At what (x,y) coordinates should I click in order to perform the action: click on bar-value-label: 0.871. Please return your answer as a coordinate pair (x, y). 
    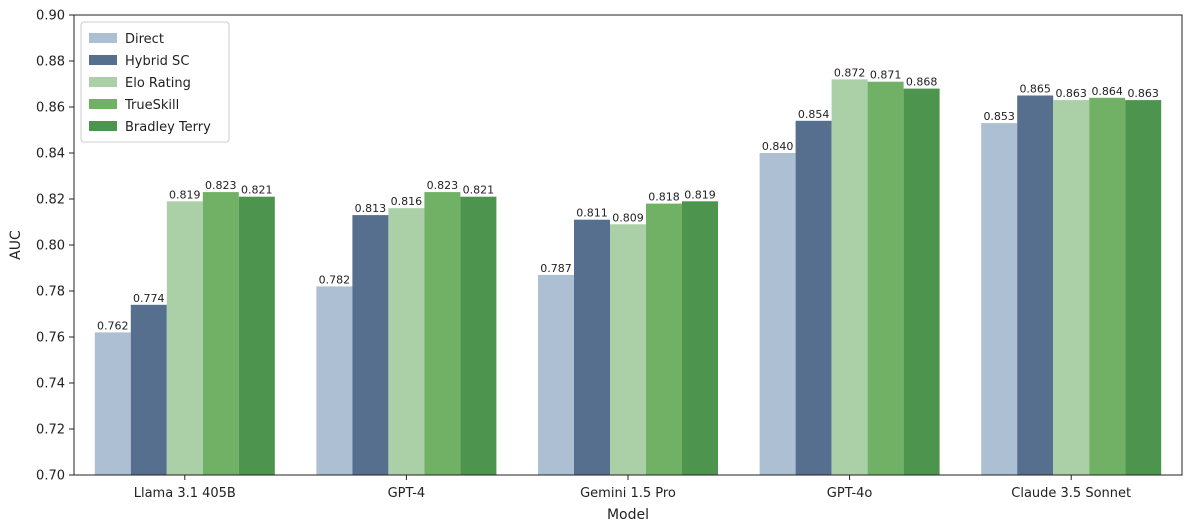
    Looking at the image, I should click on (886, 75).